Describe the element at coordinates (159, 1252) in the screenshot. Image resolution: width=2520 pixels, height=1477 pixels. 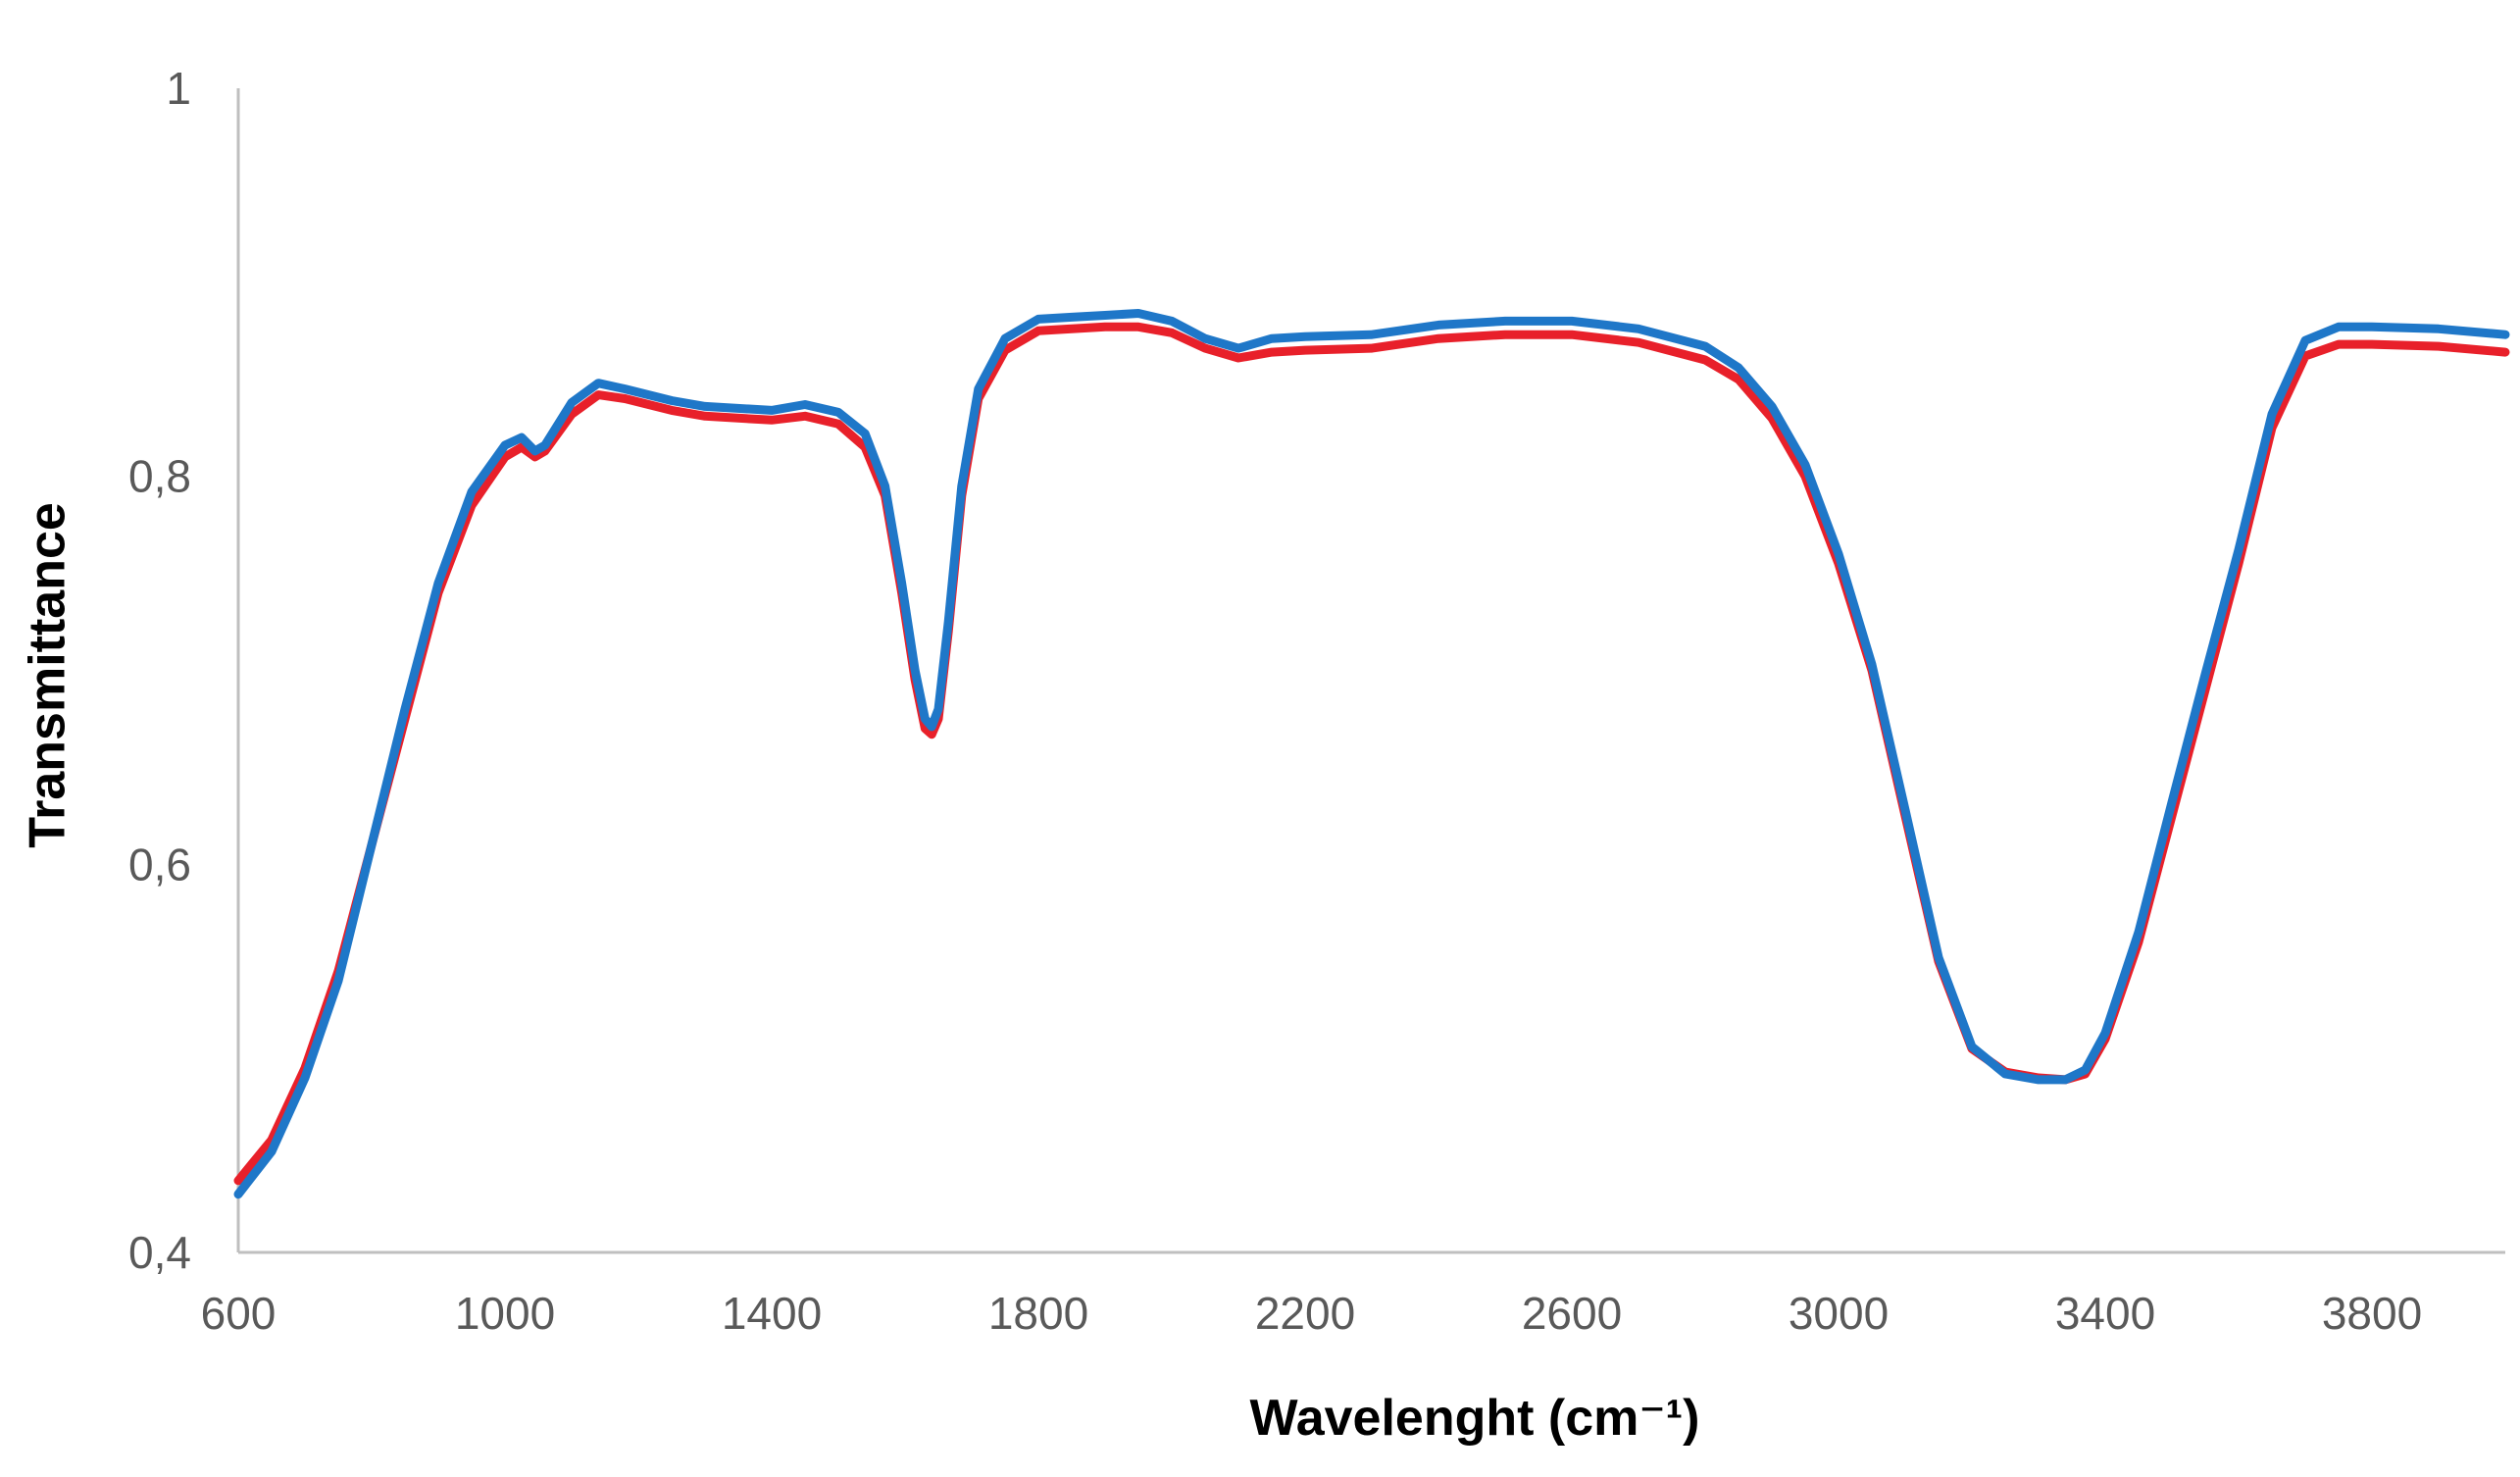
I see `y-tick-label: 0,4` at that location.